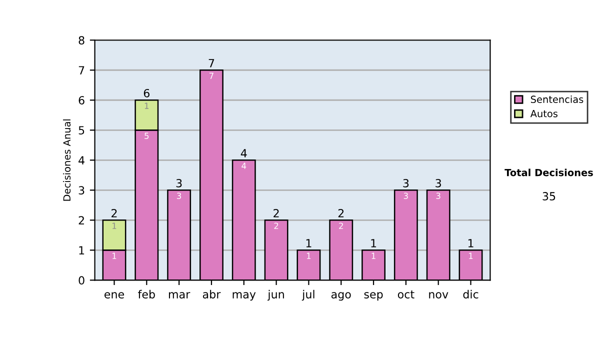  I want to click on y-tick-label: 7, so click(81, 70).